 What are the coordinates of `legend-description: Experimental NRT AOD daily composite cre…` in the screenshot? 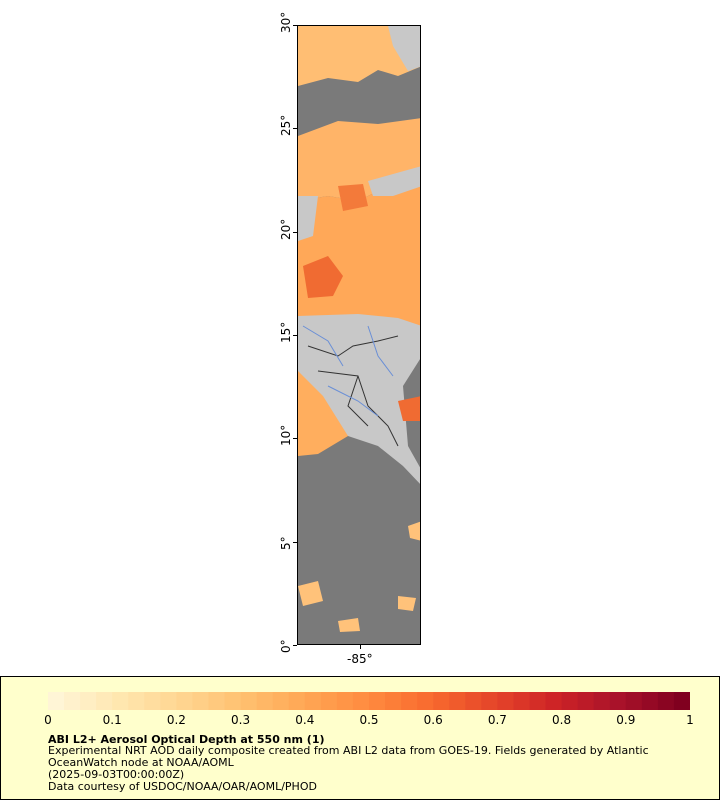 It's located at (350, 756).